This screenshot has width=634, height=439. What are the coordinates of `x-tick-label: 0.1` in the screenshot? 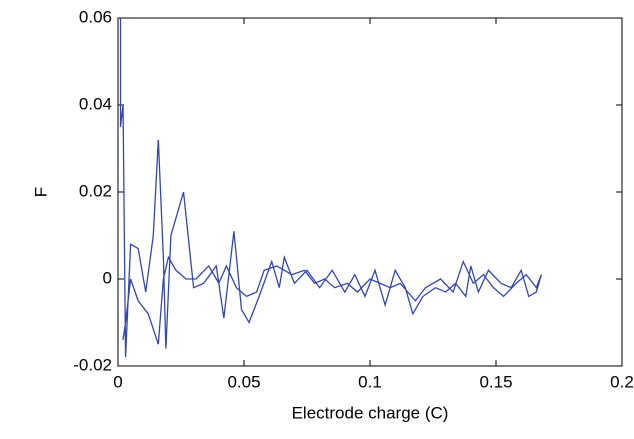 It's located at (370, 381).